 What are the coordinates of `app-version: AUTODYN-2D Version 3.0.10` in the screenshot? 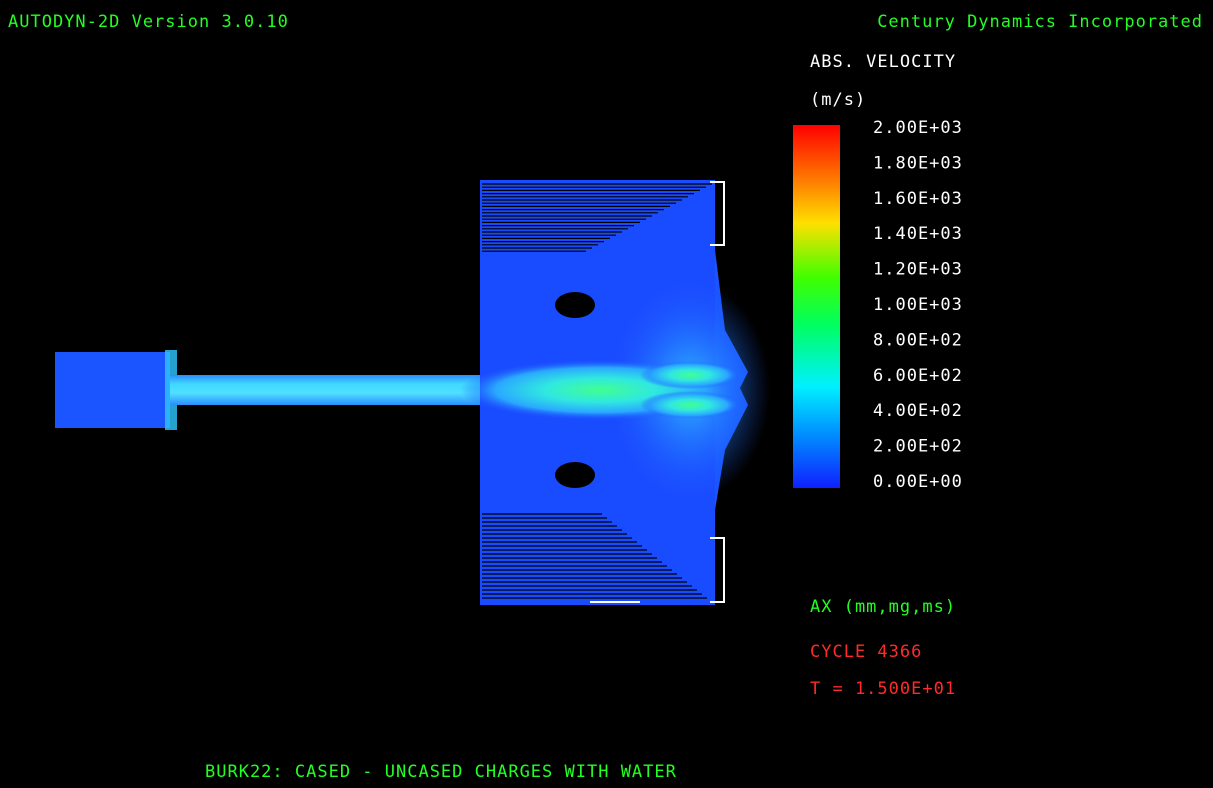 It's located at (148, 22).